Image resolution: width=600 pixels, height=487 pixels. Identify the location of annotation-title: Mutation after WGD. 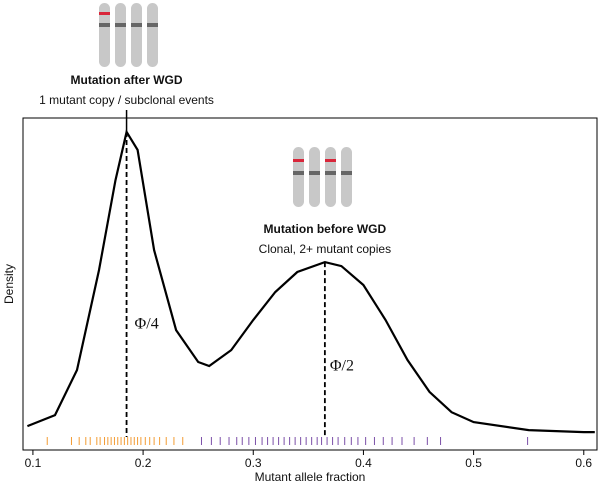
(127, 80).